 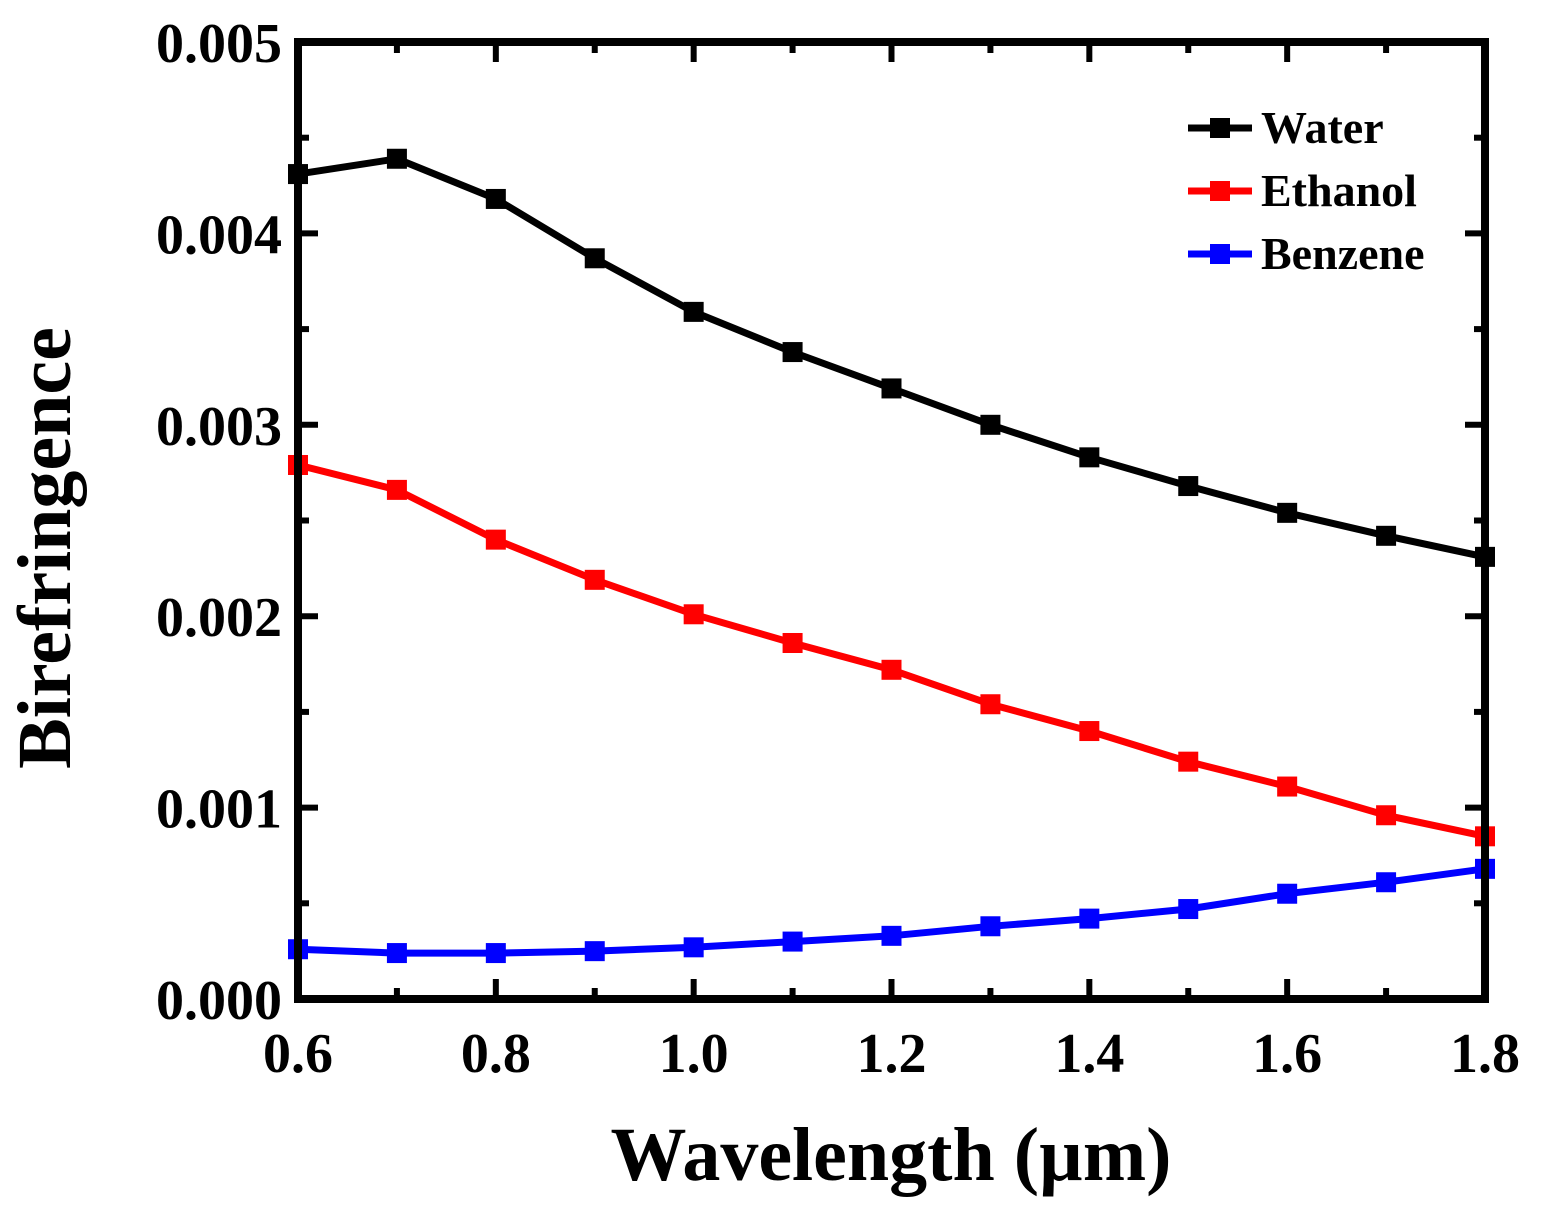 I want to click on series-benzene, so click(x=891, y=911).